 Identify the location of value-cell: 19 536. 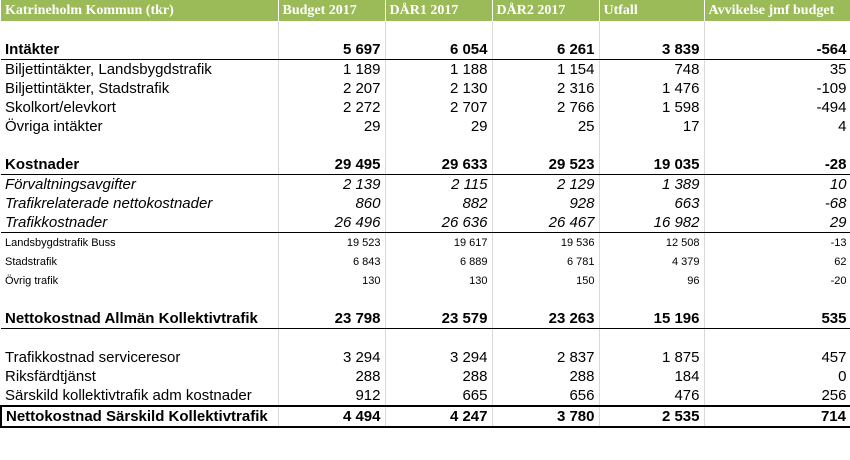
(546, 242).